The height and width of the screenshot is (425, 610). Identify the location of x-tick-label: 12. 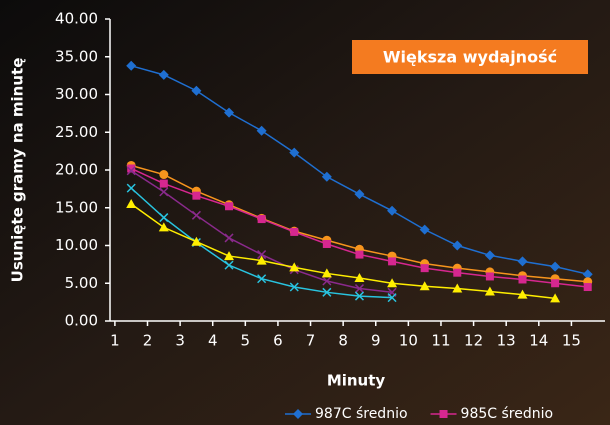
(473, 341).